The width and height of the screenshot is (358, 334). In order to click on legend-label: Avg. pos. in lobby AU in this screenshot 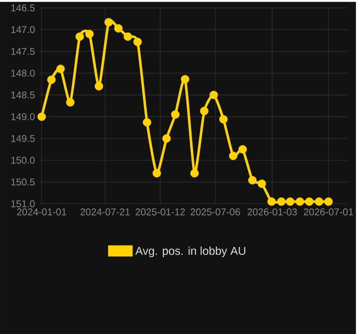, I will do `click(190, 252)`.